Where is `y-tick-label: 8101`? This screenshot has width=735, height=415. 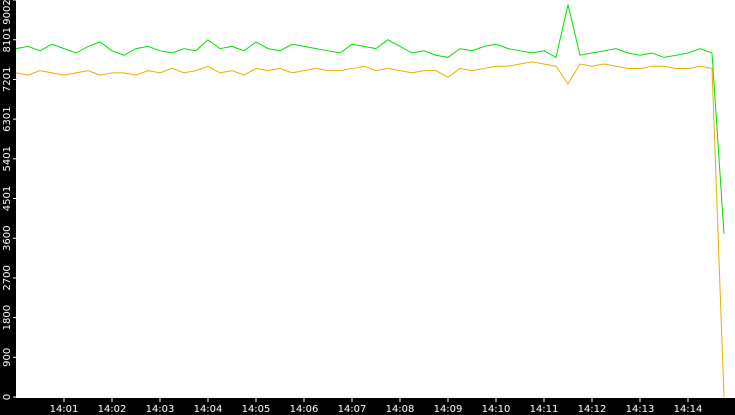 y-tick-label: 8101 is located at coordinates (7, 39).